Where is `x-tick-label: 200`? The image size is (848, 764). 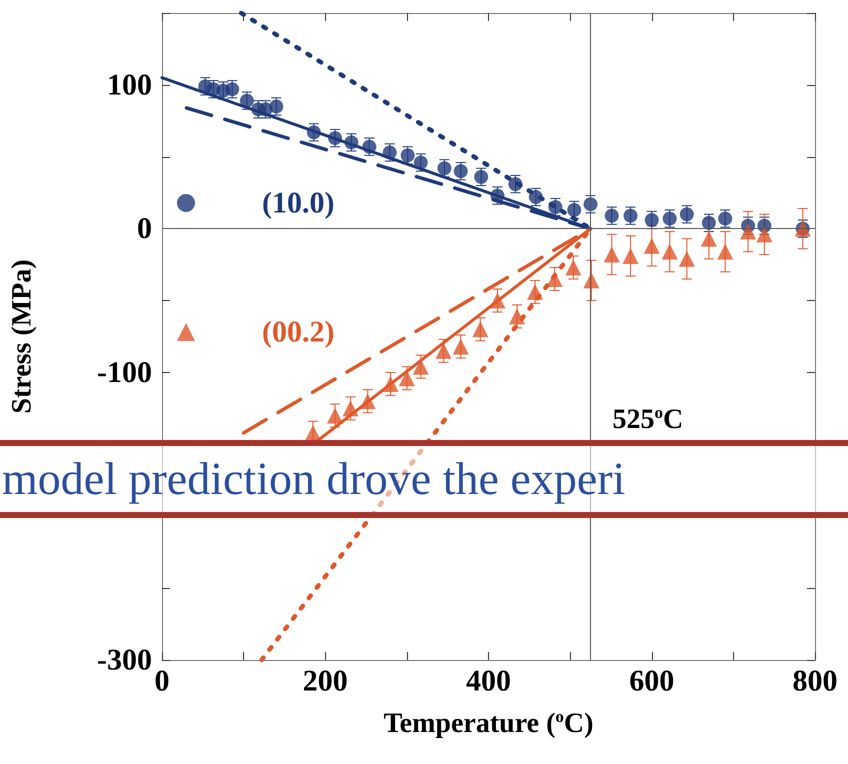 x-tick-label: 200 is located at coordinates (325, 681).